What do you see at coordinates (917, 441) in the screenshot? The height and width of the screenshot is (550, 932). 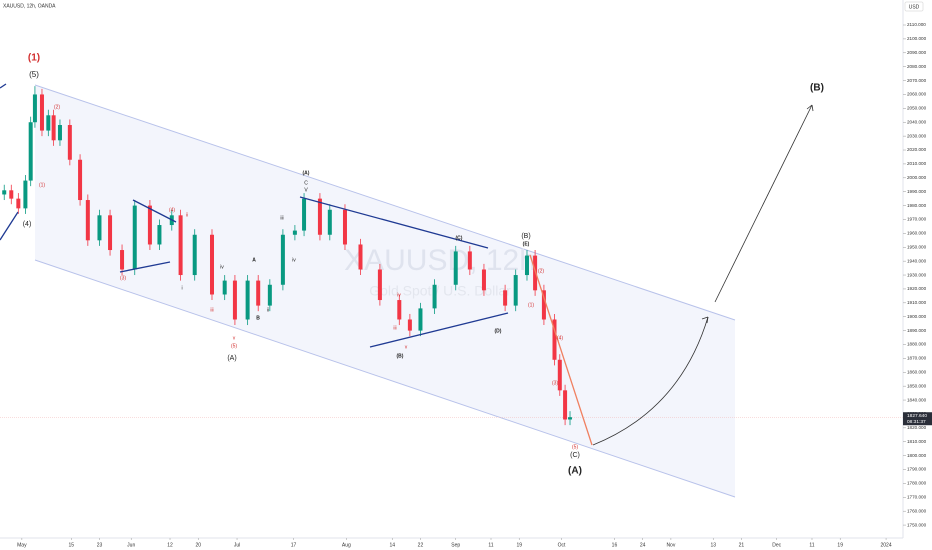 I see `y-tick-label: 1810.000` at bounding box center [917, 441].